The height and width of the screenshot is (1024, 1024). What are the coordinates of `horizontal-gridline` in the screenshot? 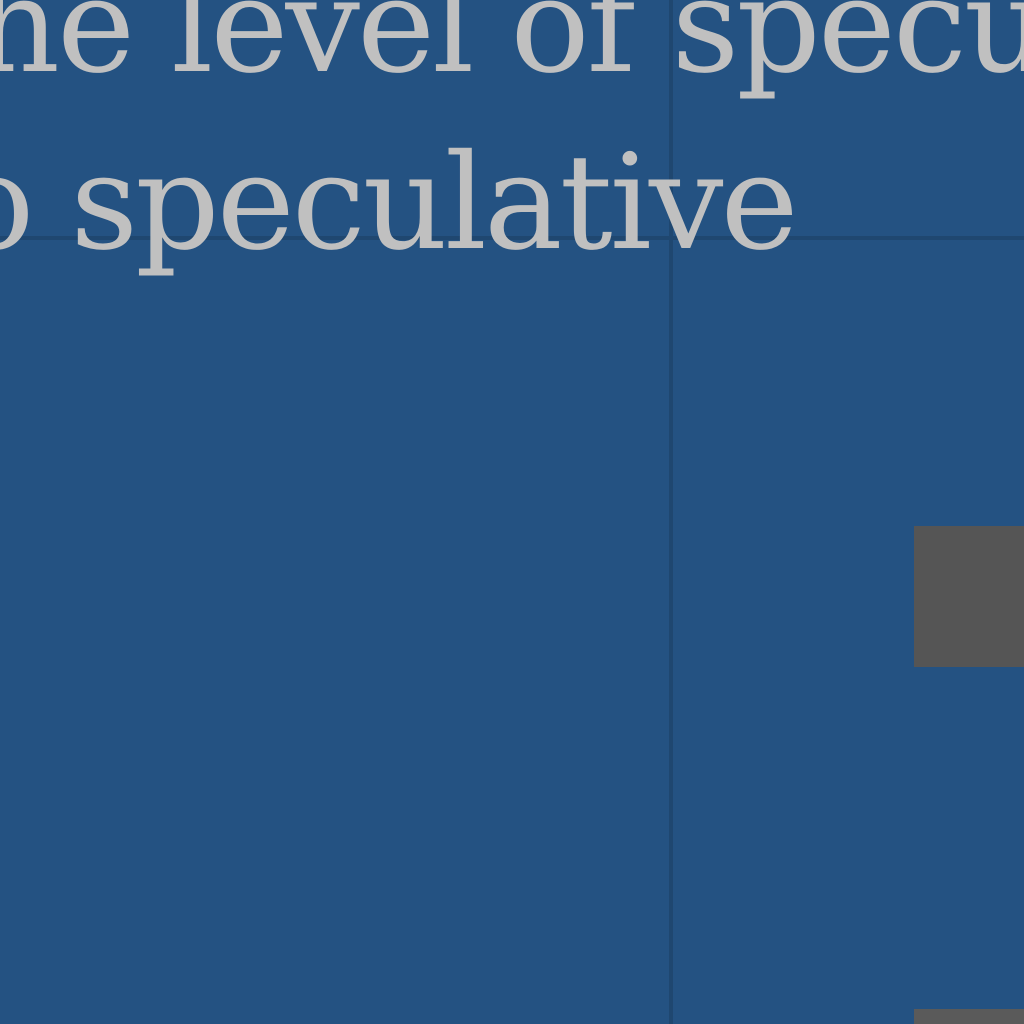 It's located at (512, 238).